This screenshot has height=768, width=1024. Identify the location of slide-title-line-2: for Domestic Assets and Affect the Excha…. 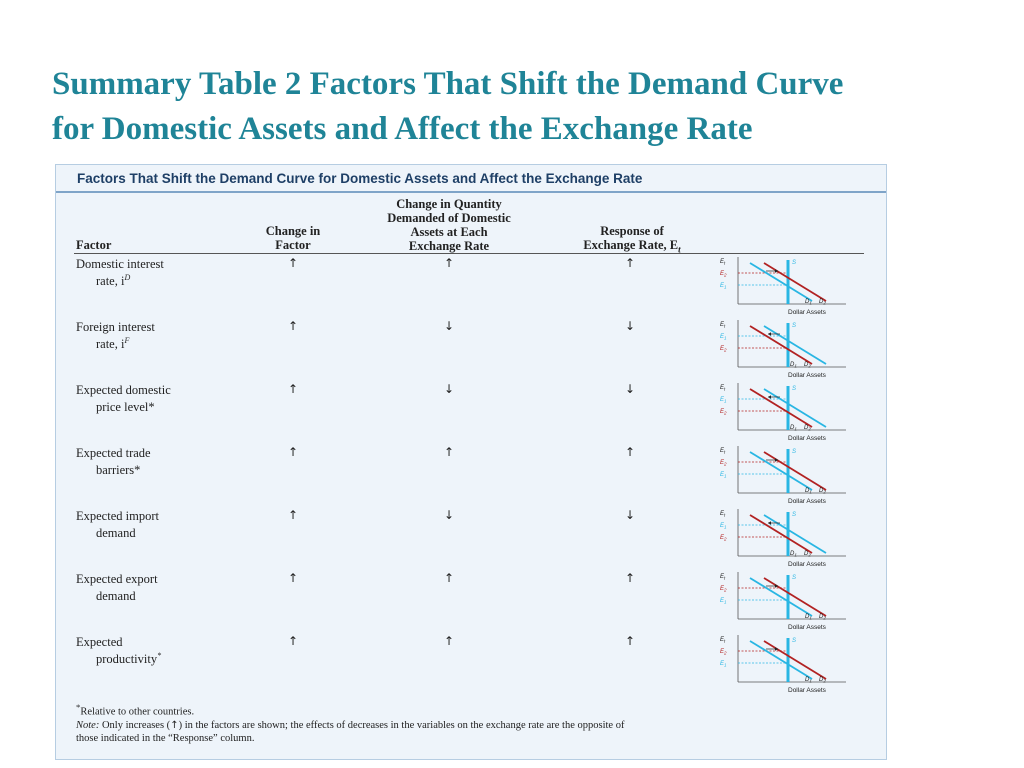
(402, 129).